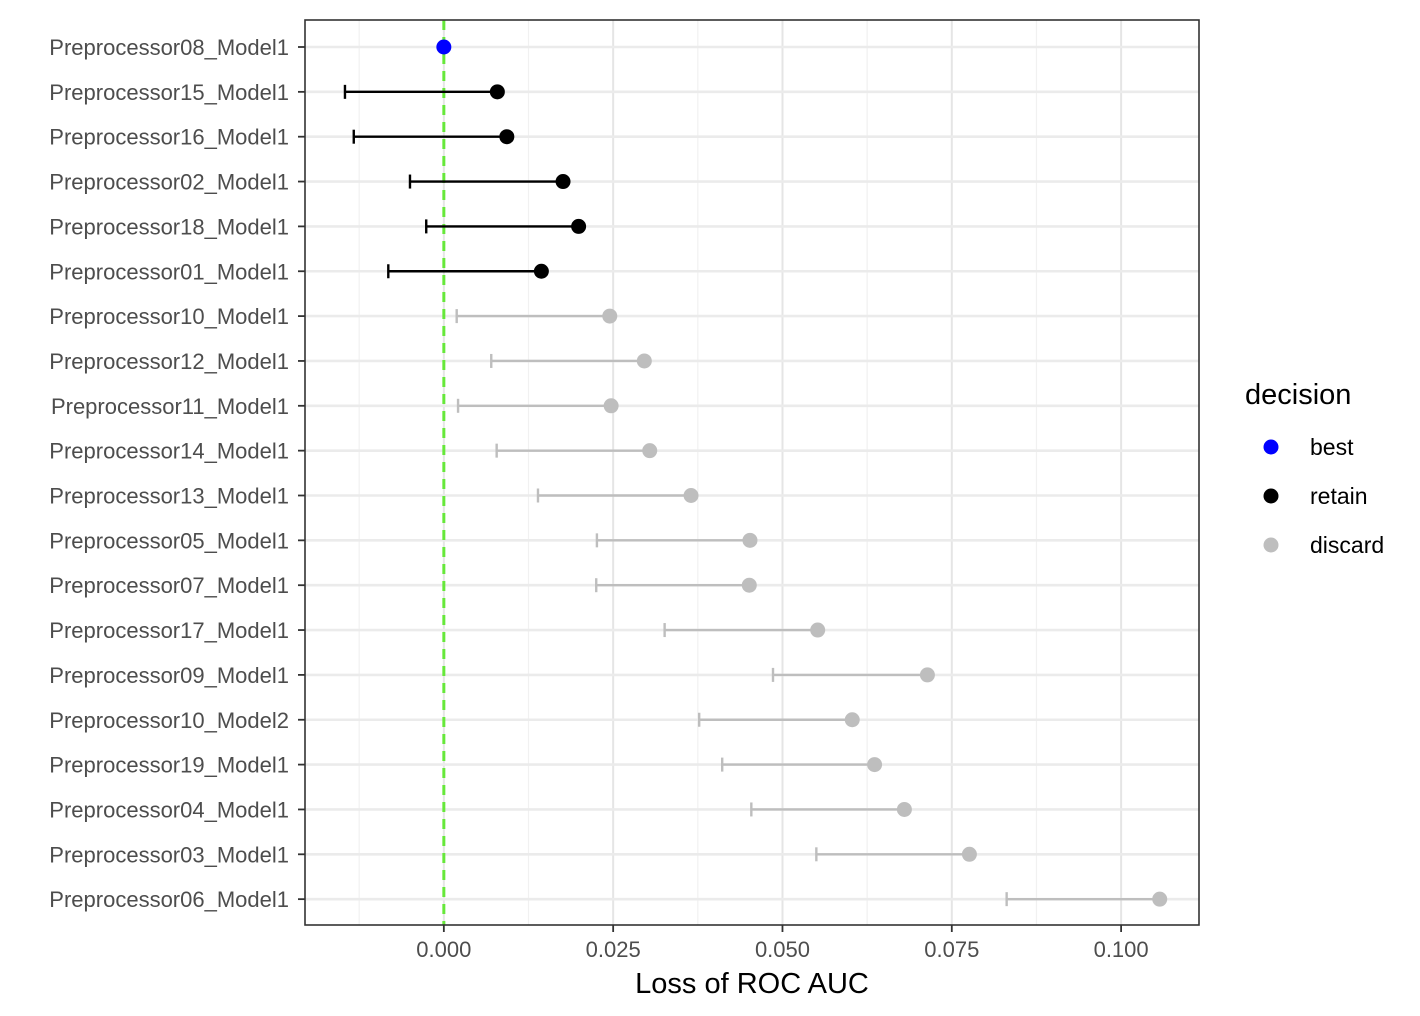  Describe the element at coordinates (169, 540) in the screenshot. I see `y-tick-label: Preprocessor05_Model1` at that location.